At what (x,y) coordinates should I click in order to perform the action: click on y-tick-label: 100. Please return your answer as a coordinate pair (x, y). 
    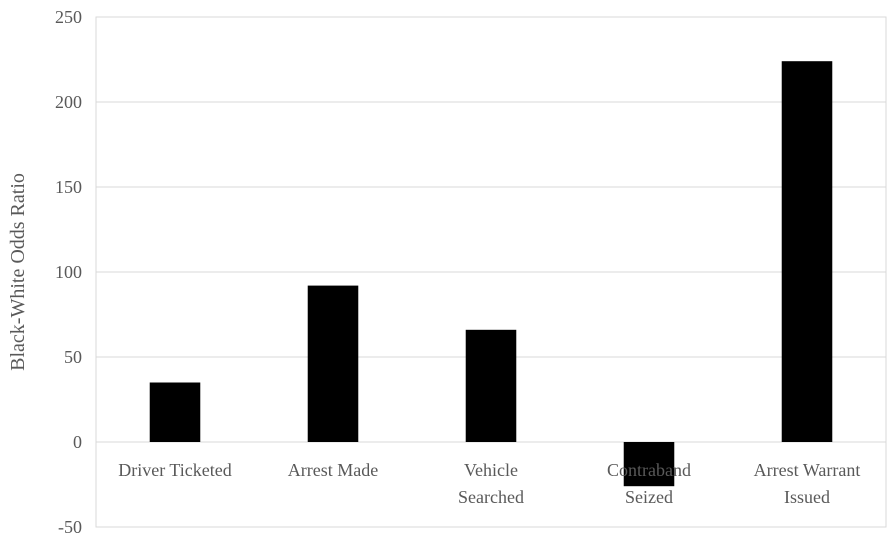
    Looking at the image, I should click on (68, 272).